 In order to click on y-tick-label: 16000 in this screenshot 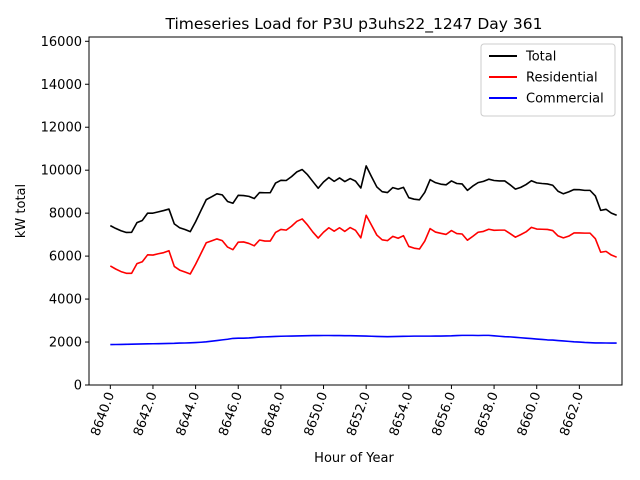, I will do `click(61, 42)`.